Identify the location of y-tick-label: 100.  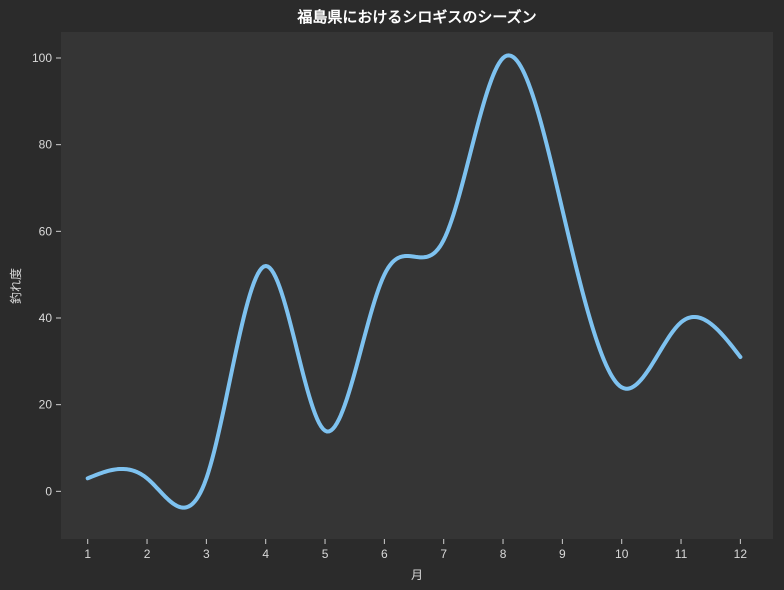
(42, 58).